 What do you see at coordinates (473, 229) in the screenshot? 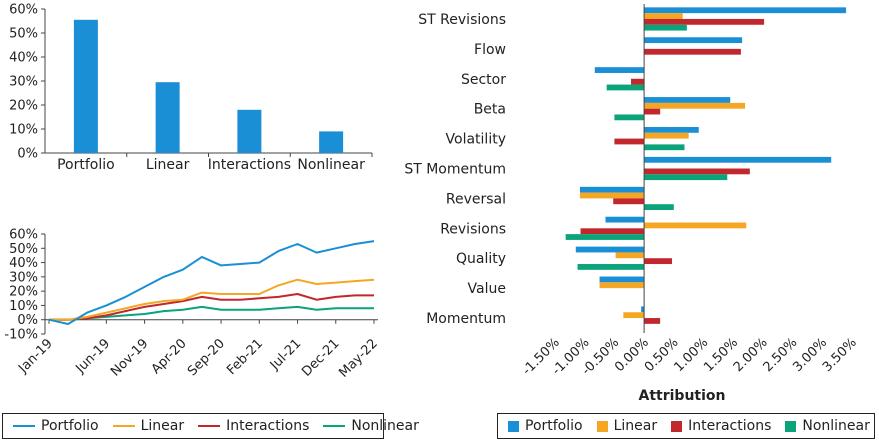
I see `category-label-revisions: Revisions` at bounding box center [473, 229].